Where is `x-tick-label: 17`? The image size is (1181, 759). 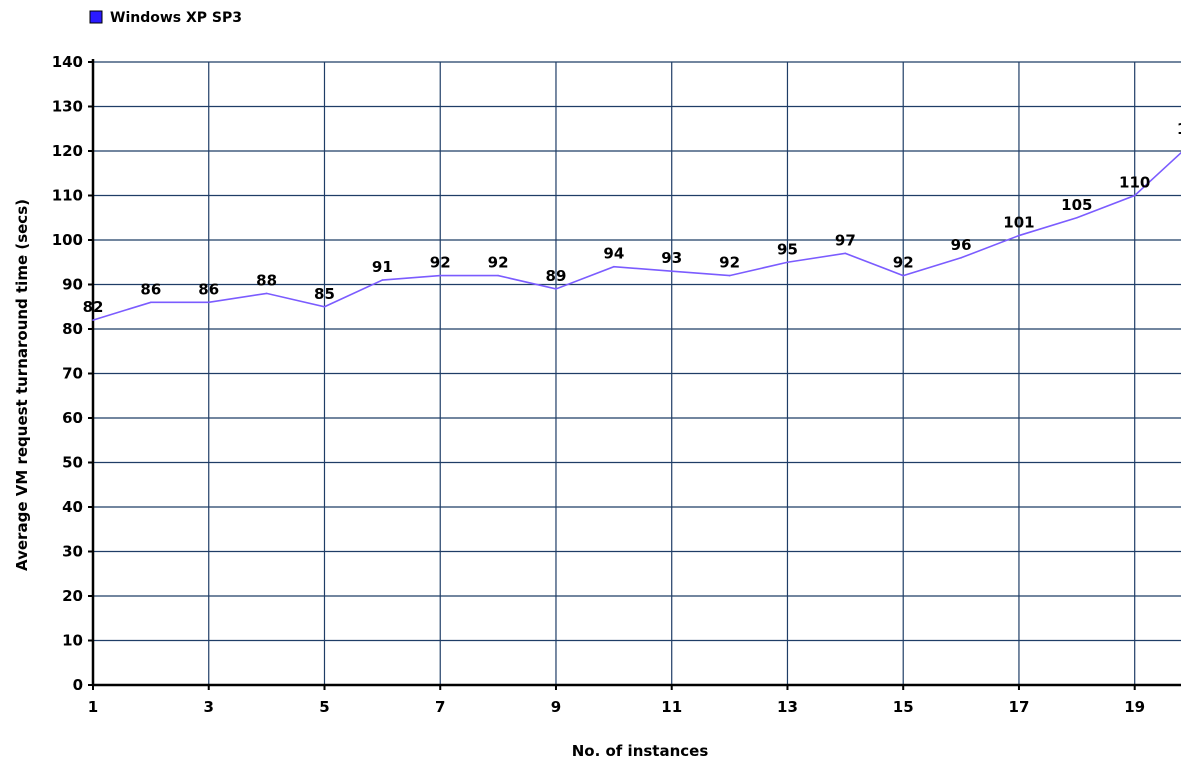 x-tick-label: 17 is located at coordinates (1019, 707).